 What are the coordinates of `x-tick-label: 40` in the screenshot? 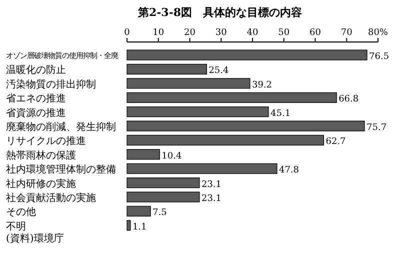 It's located at (252, 33).